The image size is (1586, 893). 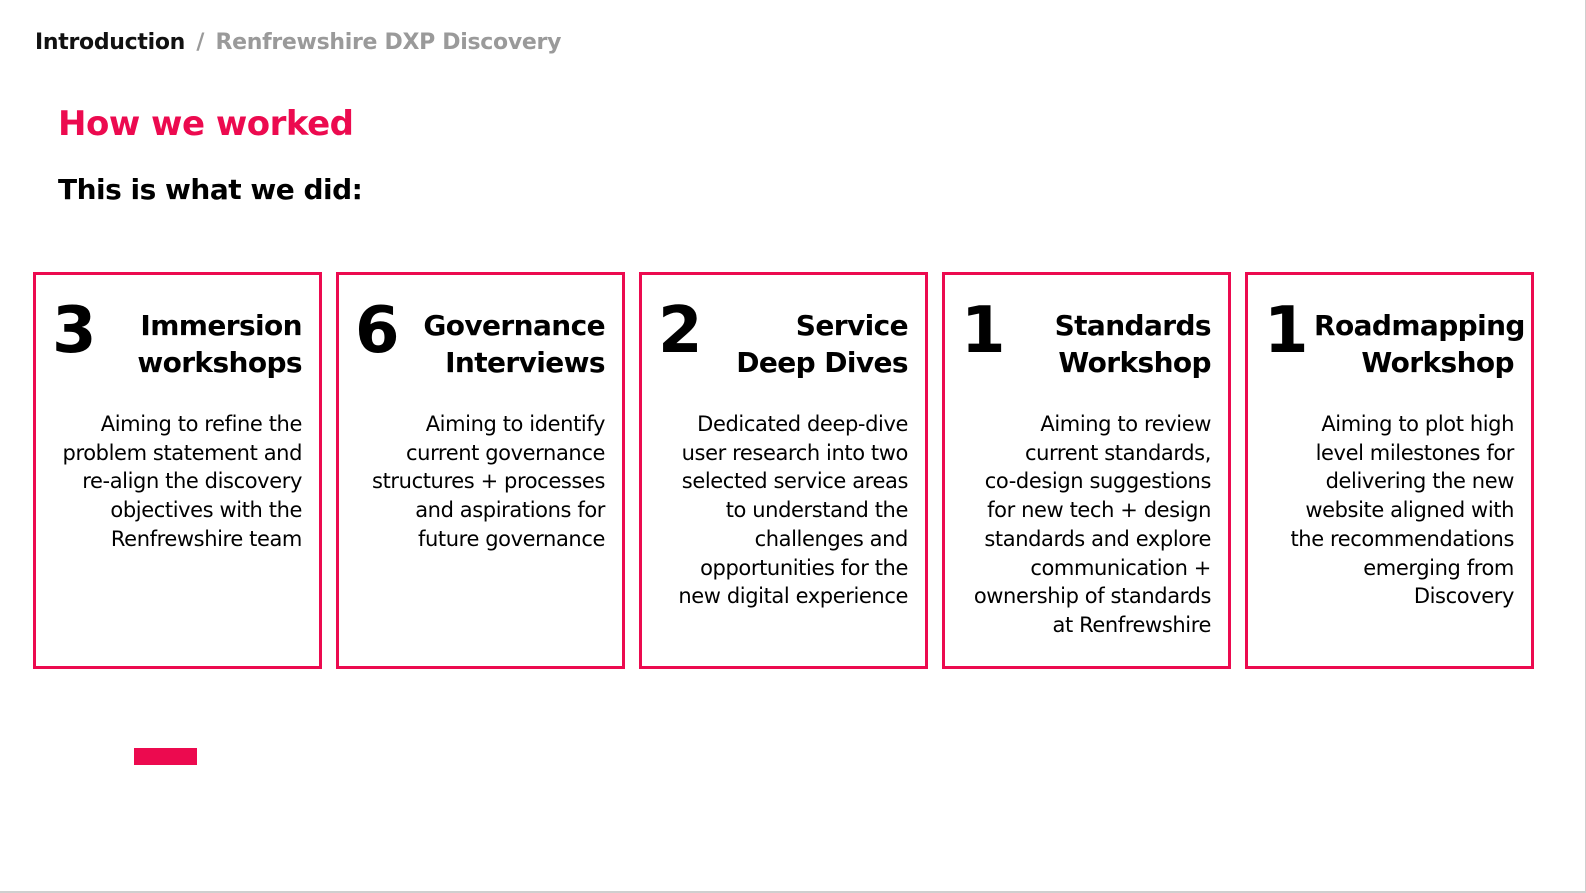 I want to click on accent-bar, so click(x=165, y=756).